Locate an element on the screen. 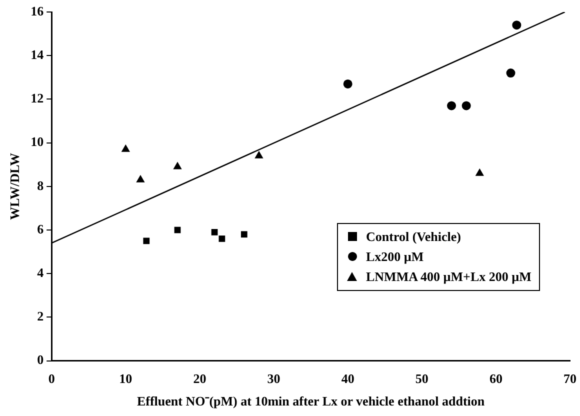 The image size is (580, 416). x-tick-label: 50 is located at coordinates (421, 378).